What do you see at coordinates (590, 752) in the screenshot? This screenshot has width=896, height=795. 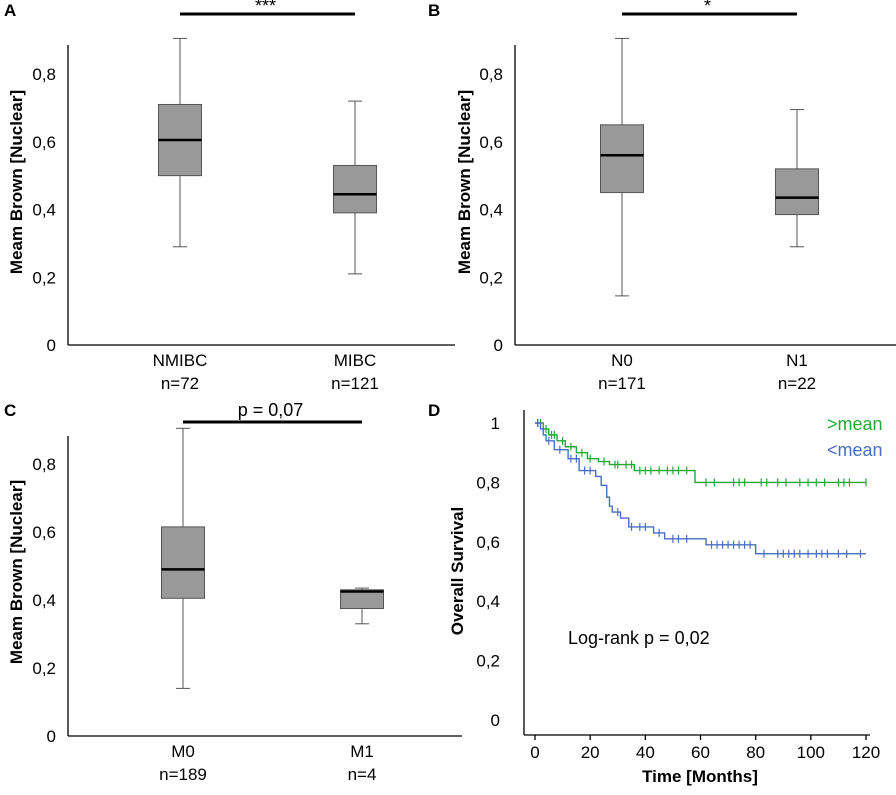 I see `x-tick-label: 20` at bounding box center [590, 752].